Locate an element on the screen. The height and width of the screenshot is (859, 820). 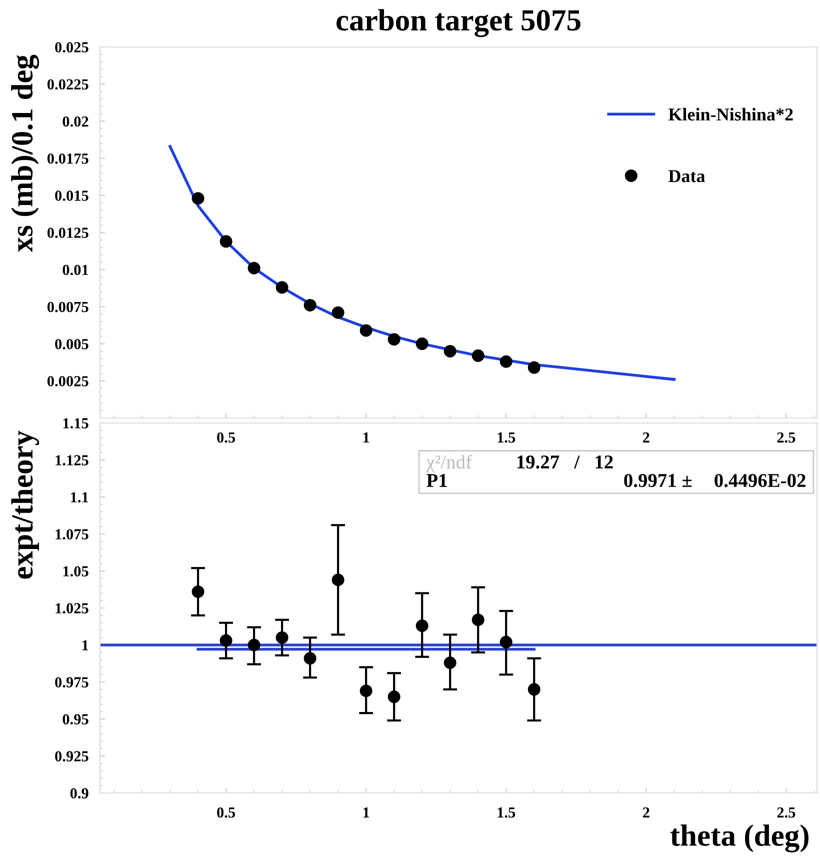
annotation: 0.4496E-02 is located at coordinates (760, 481).